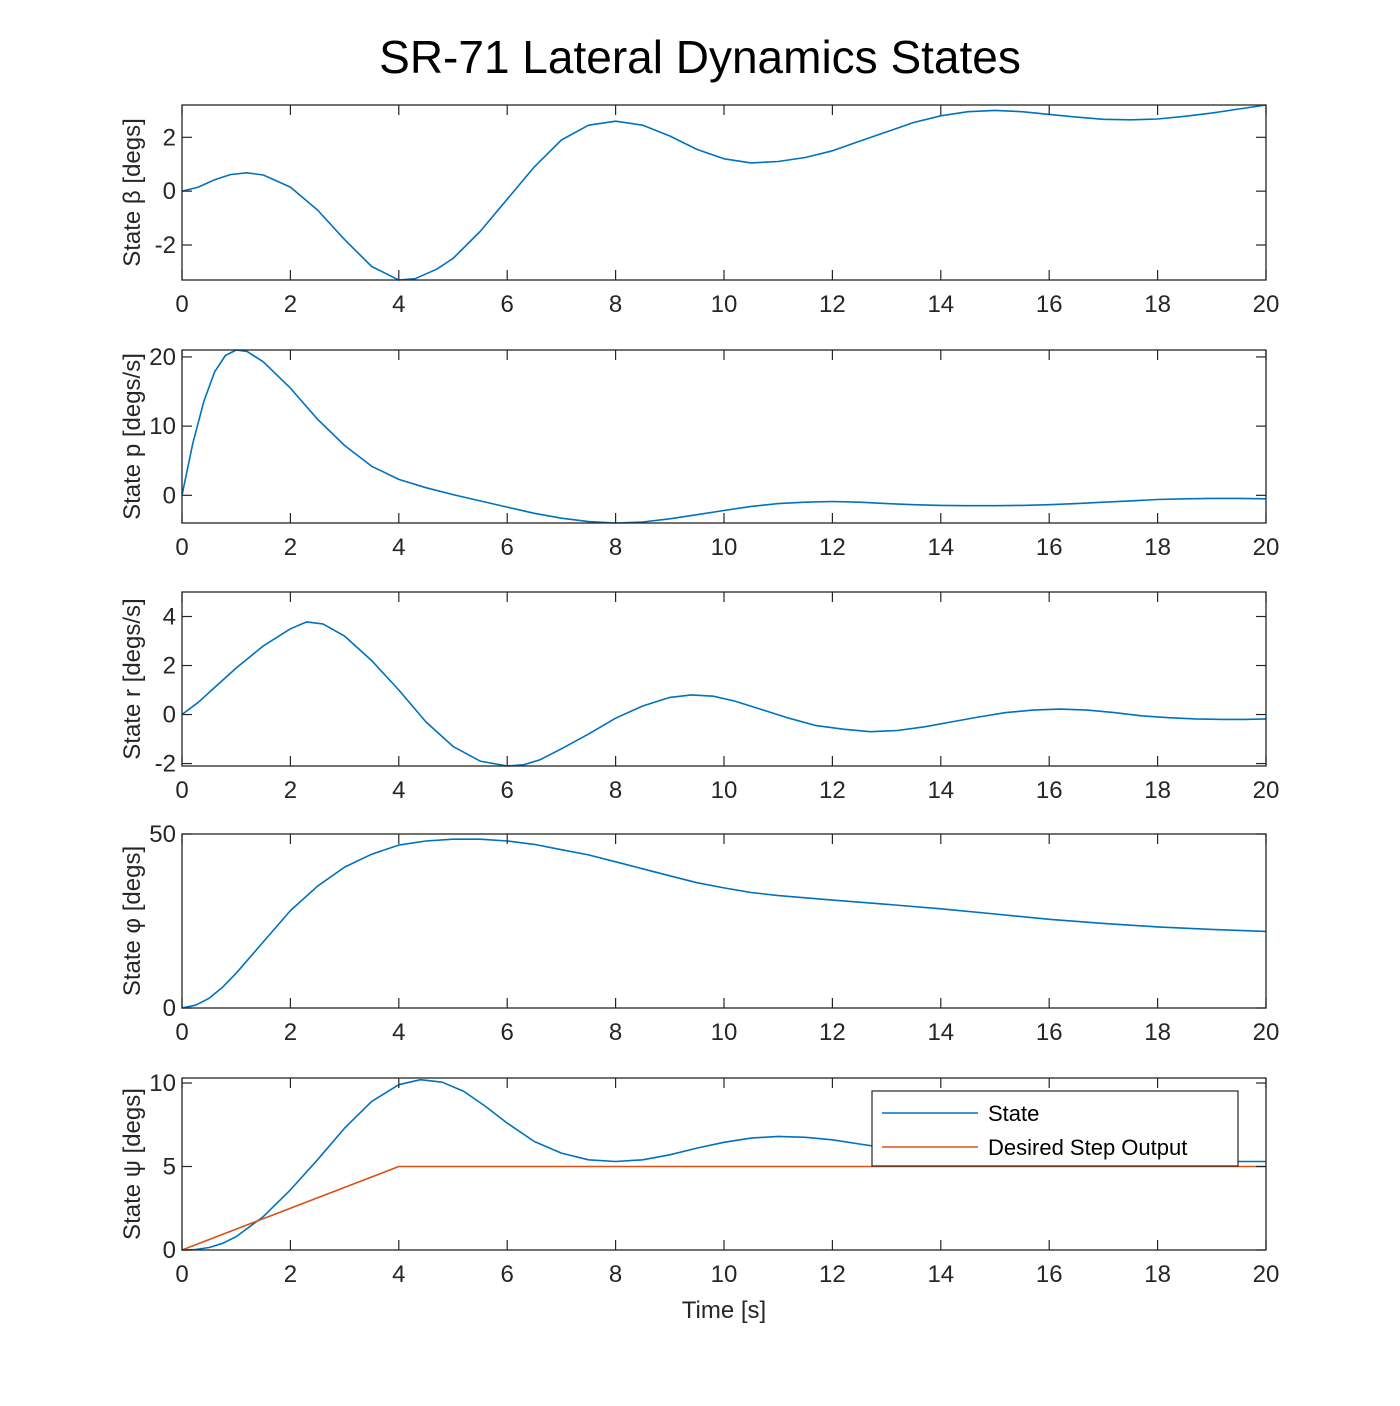  Describe the element at coordinates (132, 921) in the screenshot. I see `y-axis-label-4: State φ [degs]` at that location.